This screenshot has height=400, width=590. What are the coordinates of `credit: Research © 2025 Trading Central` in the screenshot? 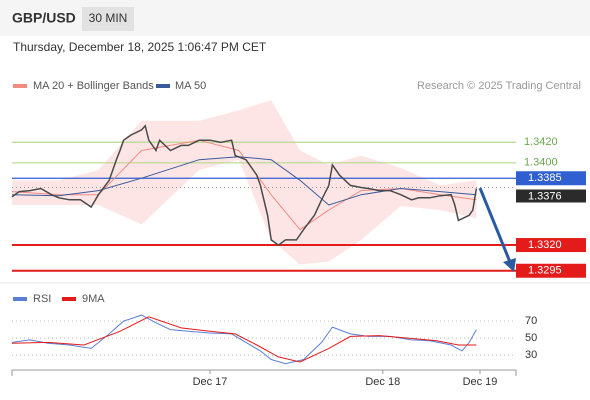 It's located at (499, 86).